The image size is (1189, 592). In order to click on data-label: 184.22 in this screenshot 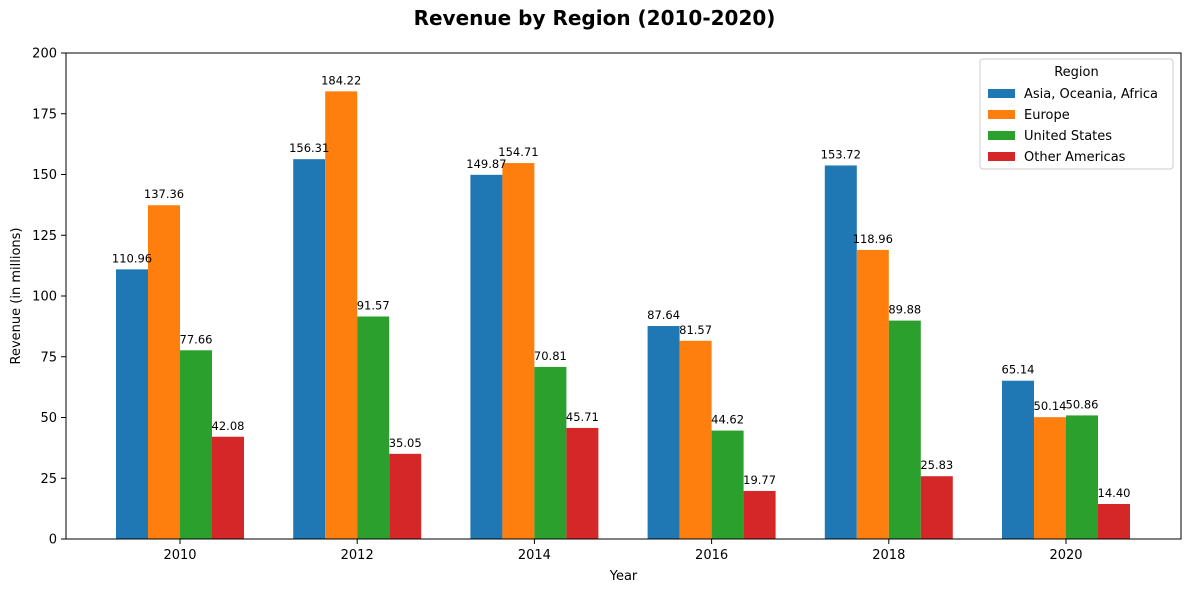, I will do `click(341, 80)`.